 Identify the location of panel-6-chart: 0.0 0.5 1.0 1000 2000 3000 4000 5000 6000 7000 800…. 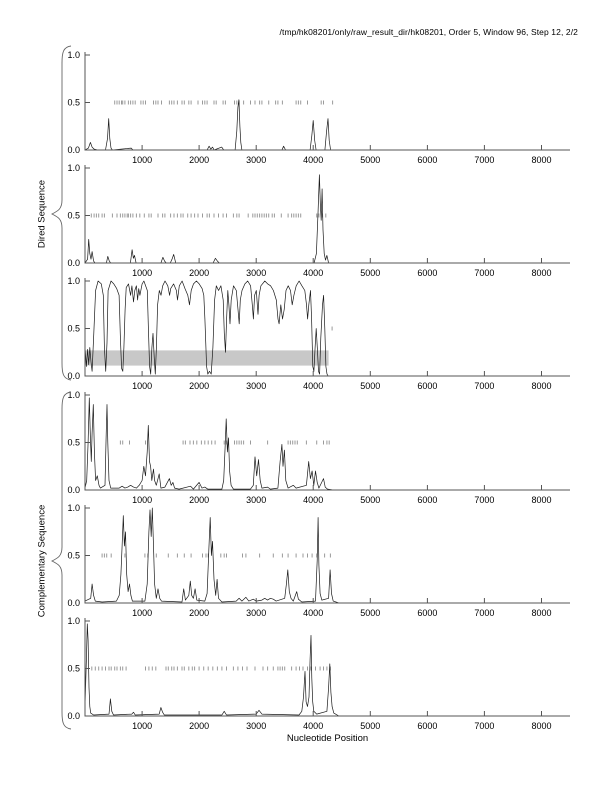
(318, 673).